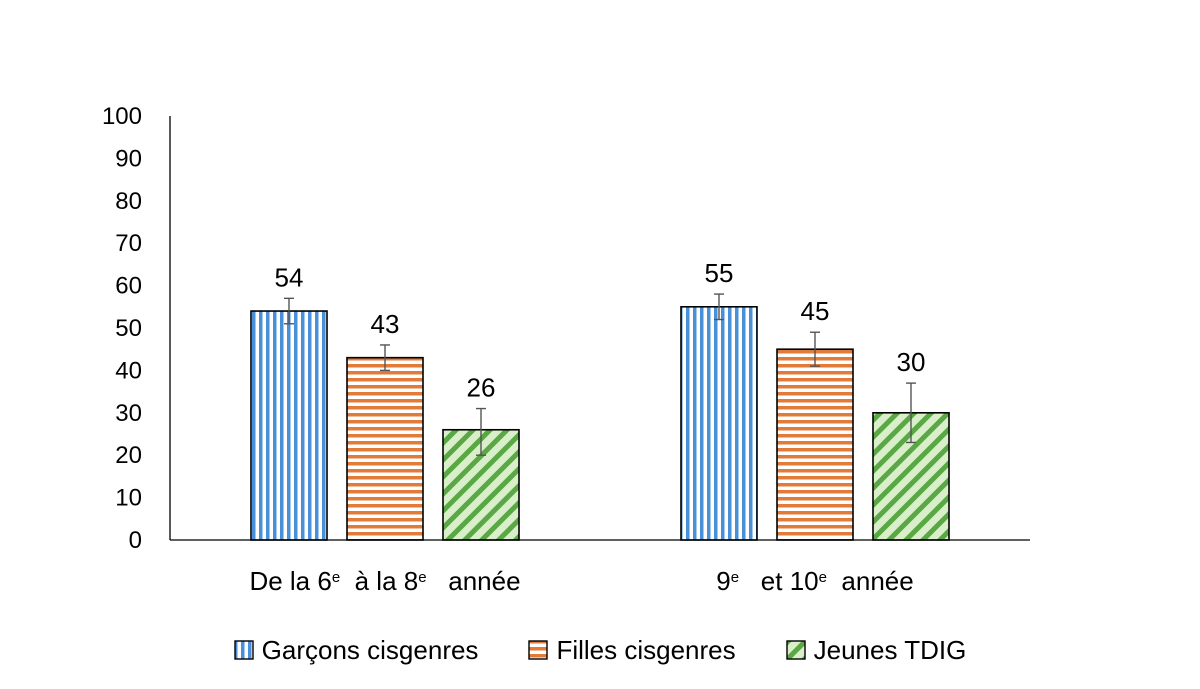 This screenshot has width=1200, height=689. Describe the element at coordinates (890, 649) in the screenshot. I see `legend-label: Jeunes TDIG` at that location.